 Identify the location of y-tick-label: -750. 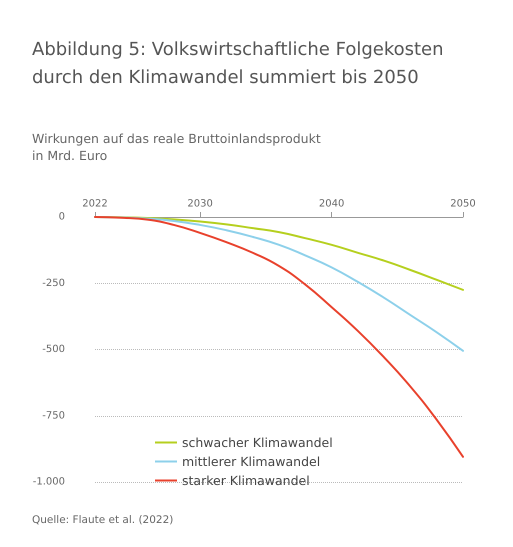
(53, 416).